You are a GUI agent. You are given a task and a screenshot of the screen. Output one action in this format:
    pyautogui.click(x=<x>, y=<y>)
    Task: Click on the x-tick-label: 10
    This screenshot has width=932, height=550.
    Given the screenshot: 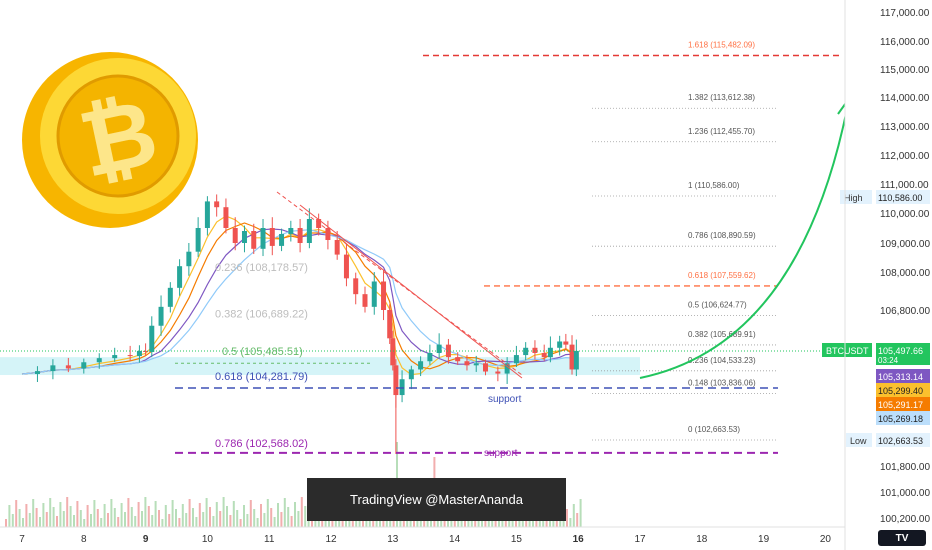 What is the action you would take?
    pyautogui.click(x=208, y=539)
    